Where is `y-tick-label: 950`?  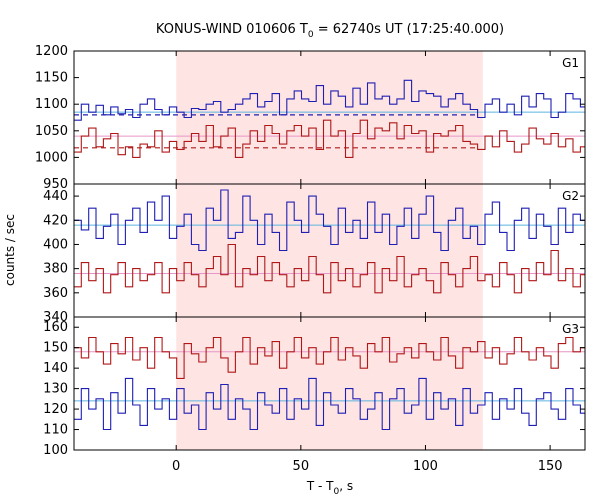 y-tick-label: 950 is located at coordinates (55, 184).